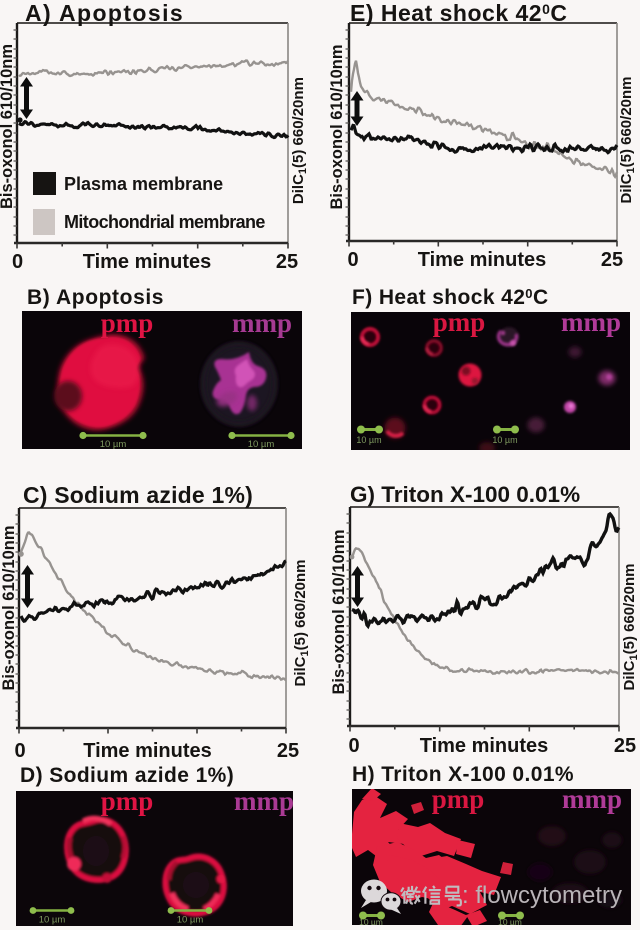 This screenshot has height=930, width=640. Describe the element at coordinates (104, 13) in the screenshot. I see `svg-text: A) Apoptosis` at that location.